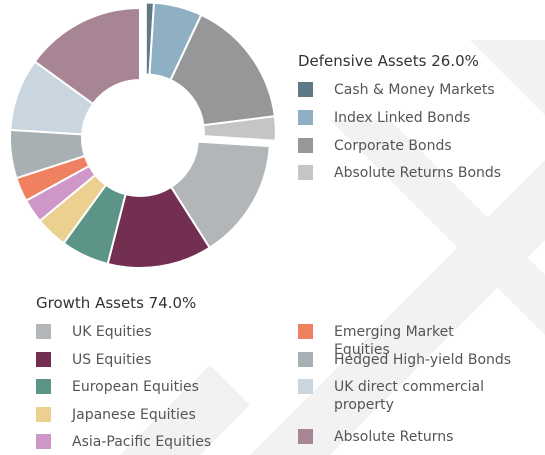 This screenshot has width=545, height=455. I want to click on group-title: Growth Assets 74.0%, so click(116, 303).